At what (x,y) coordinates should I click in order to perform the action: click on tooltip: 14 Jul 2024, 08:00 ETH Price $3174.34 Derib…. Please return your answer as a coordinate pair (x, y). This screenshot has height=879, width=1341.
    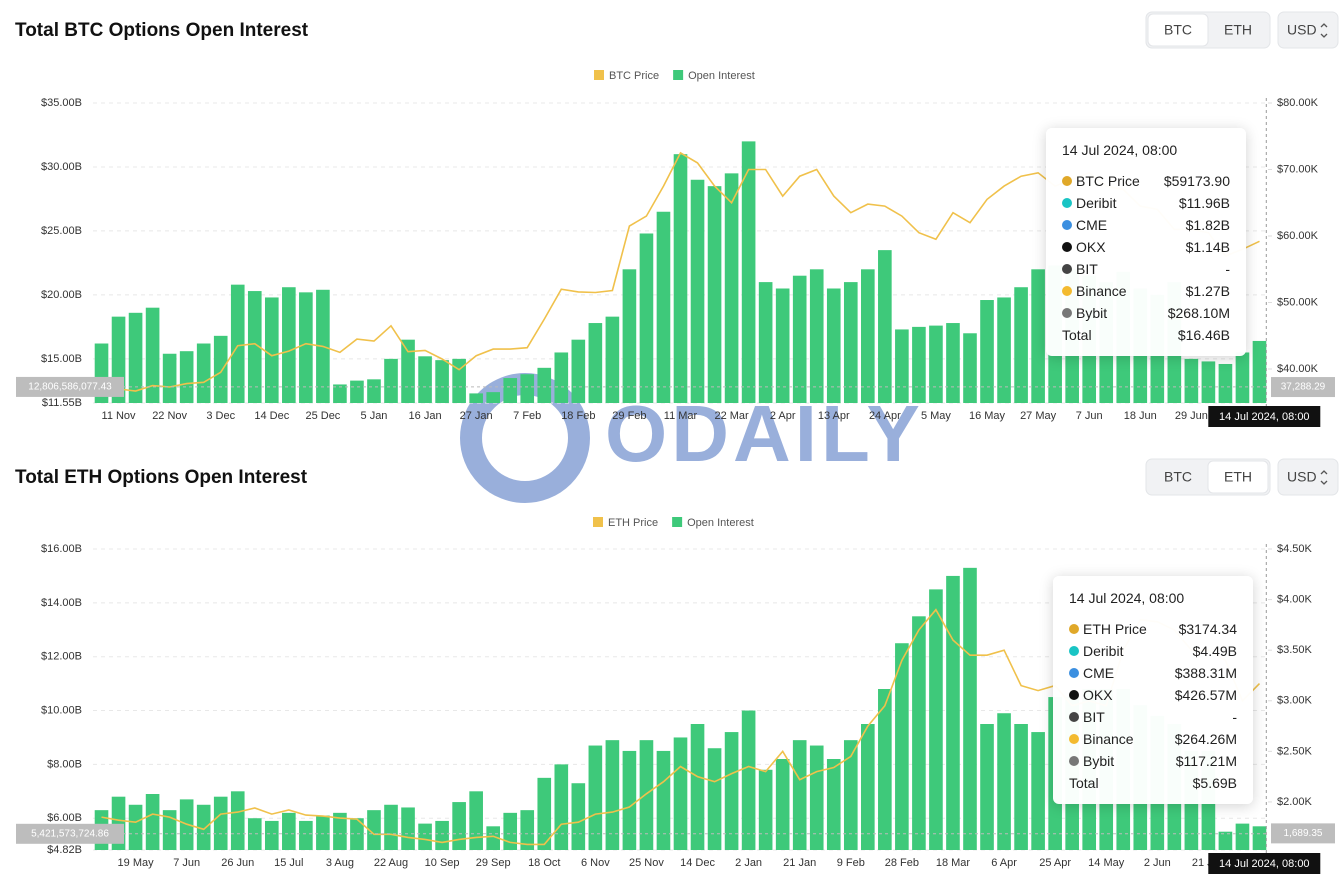
    Looking at the image, I should click on (1153, 690).